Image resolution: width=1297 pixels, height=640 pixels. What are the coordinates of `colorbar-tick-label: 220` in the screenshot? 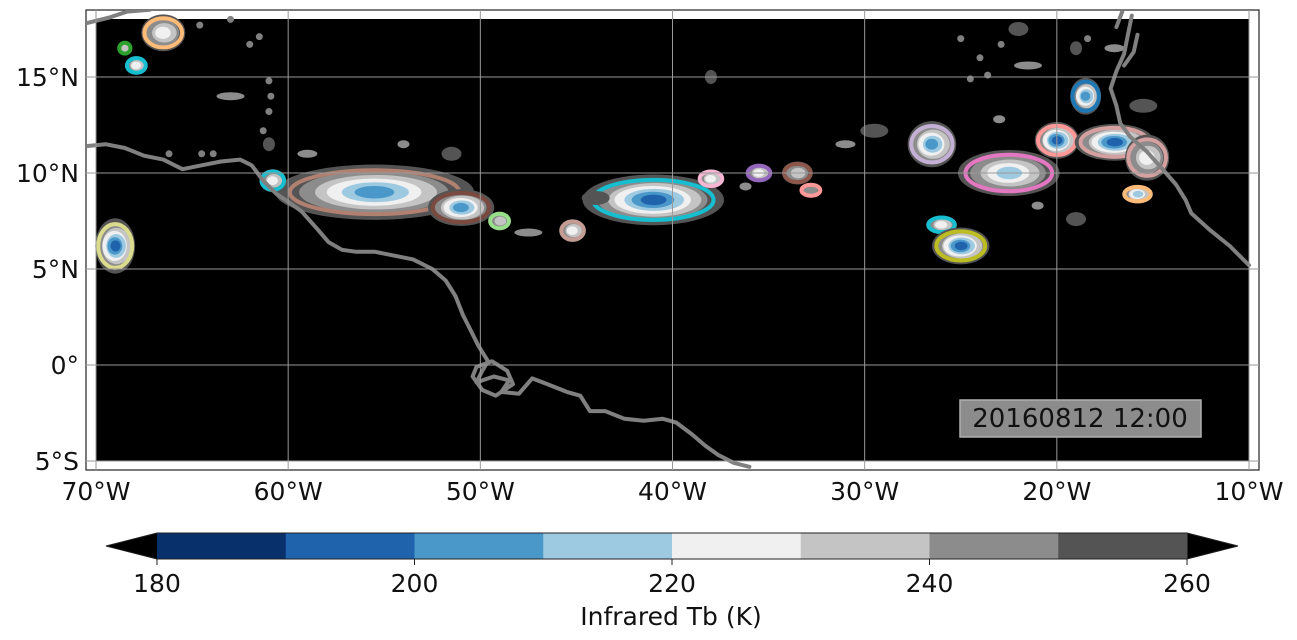 It's located at (672, 583).